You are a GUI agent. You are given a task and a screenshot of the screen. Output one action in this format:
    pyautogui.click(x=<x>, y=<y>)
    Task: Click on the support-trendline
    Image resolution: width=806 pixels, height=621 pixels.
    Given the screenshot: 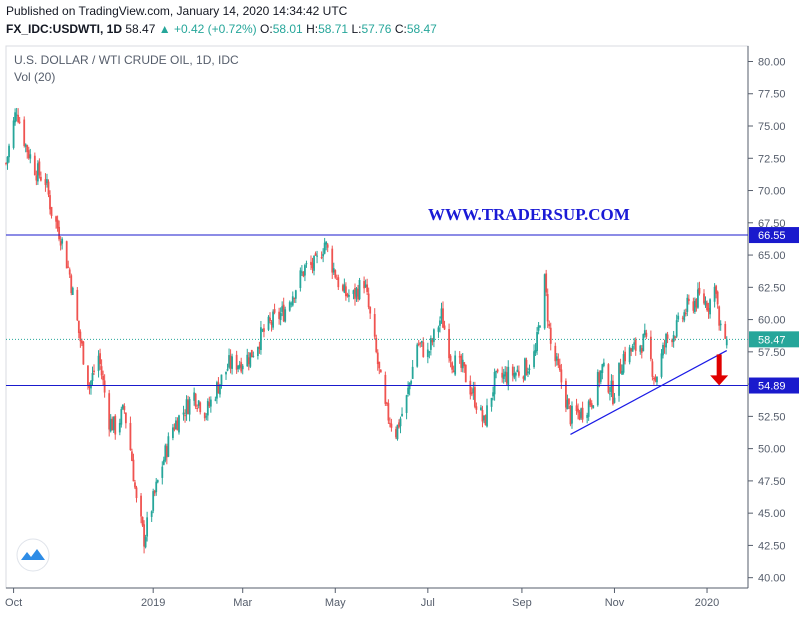 What is the action you would take?
    pyautogui.click(x=649, y=392)
    